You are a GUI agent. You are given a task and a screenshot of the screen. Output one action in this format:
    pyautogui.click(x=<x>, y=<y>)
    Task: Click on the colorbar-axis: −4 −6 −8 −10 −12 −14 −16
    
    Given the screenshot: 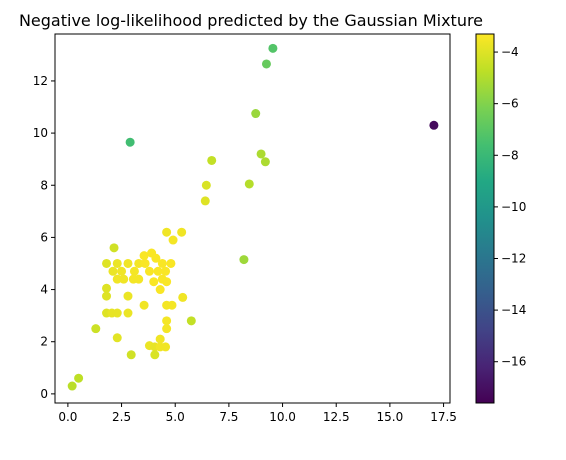 What is the action you would take?
    pyautogui.click(x=510, y=207)
    